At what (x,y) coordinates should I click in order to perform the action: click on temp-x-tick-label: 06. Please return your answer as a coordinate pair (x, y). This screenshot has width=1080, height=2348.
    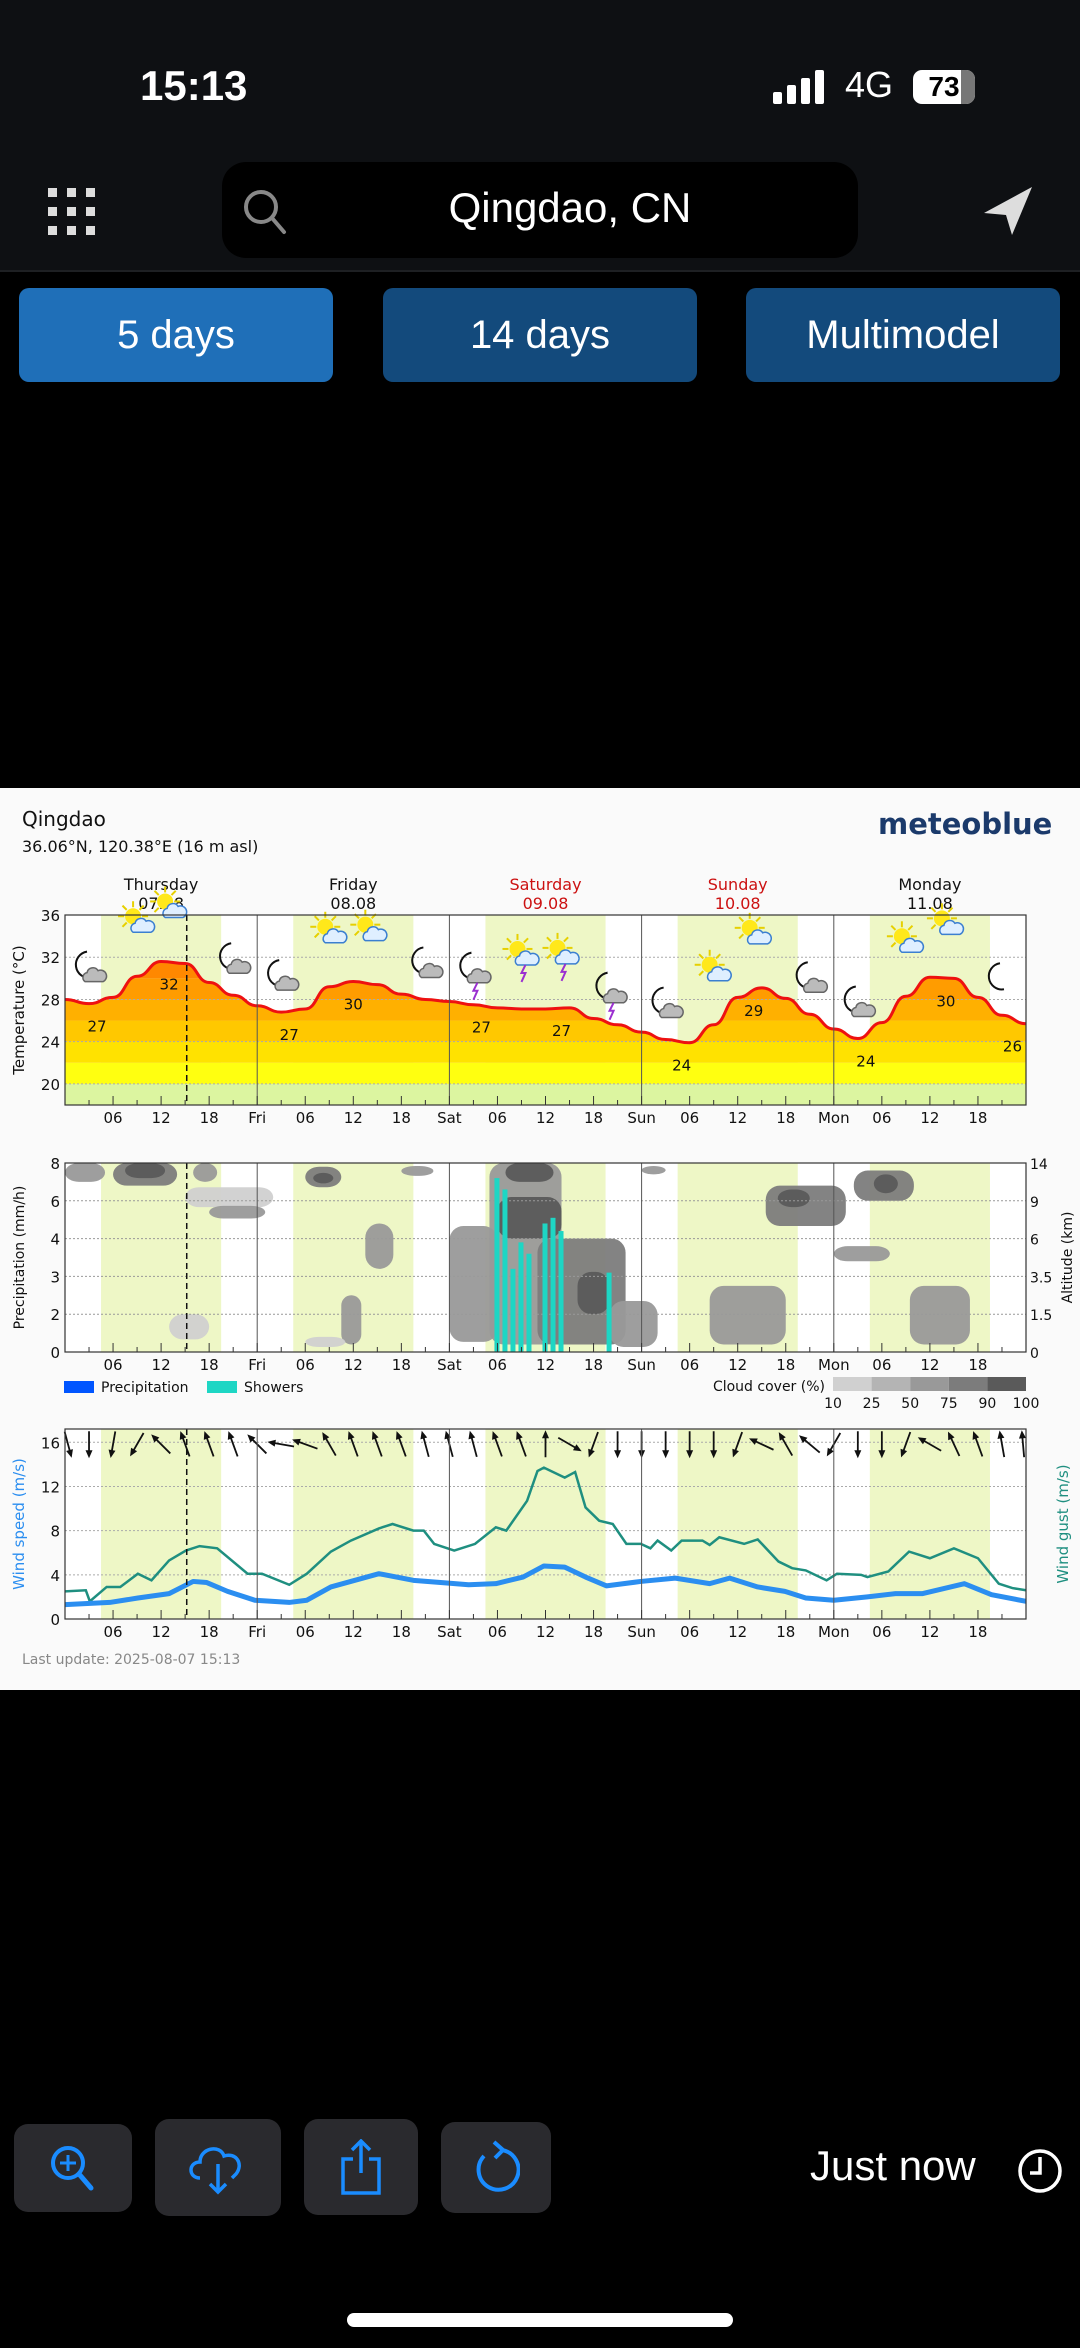
    Looking at the image, I should click on (689, 1118).